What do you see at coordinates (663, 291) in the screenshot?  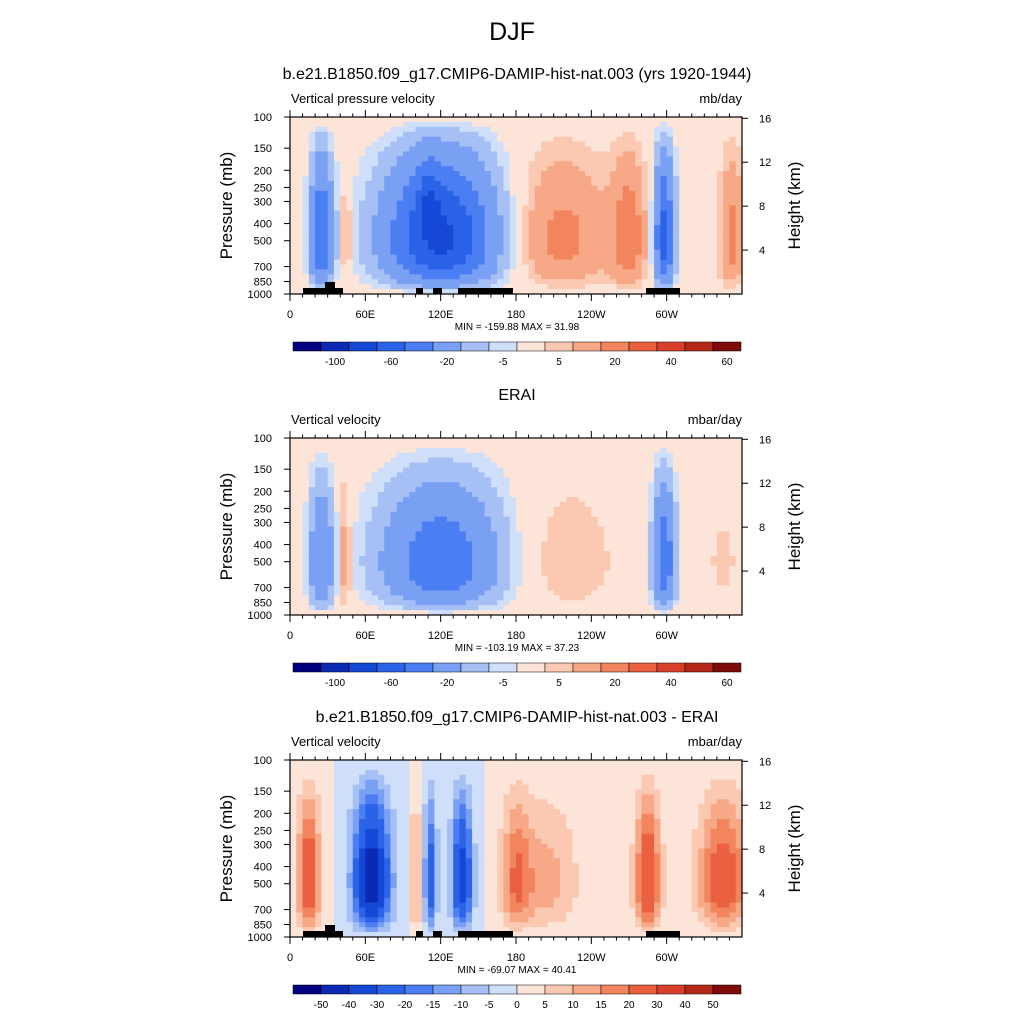 I see `topography-bar` at bounding box center [663, 291].